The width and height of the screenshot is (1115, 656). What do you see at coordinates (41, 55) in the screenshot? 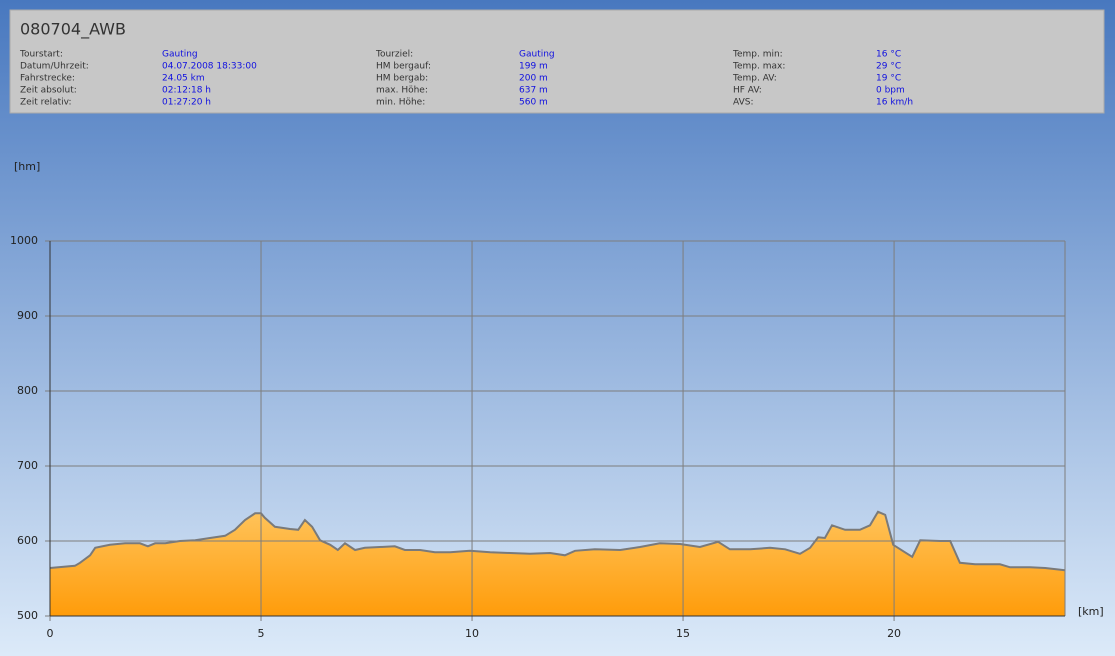
I see `info-label: Tourstart:` at bounding box center [41, 55].